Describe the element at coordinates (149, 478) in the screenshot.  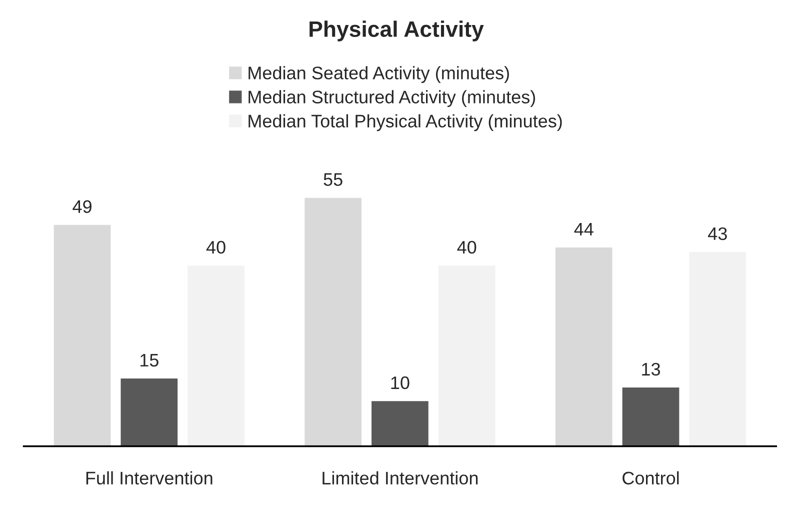
I see `x-tick-label: Full Intervention` at that location.